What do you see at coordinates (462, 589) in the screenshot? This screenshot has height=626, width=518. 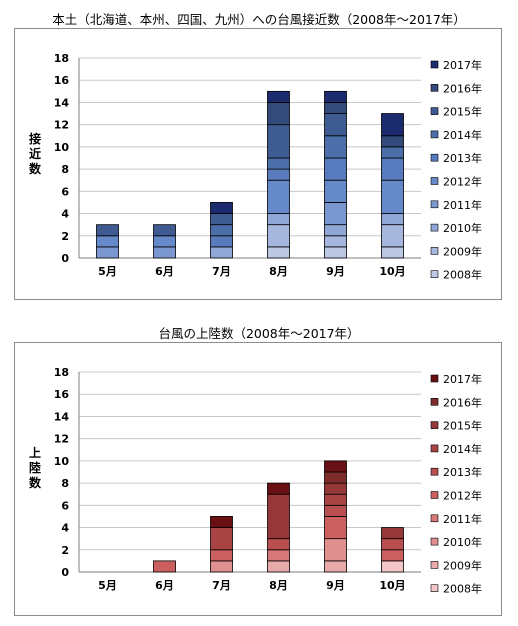 I see `legend-label: 2008年` at bounding box center [462, 589].